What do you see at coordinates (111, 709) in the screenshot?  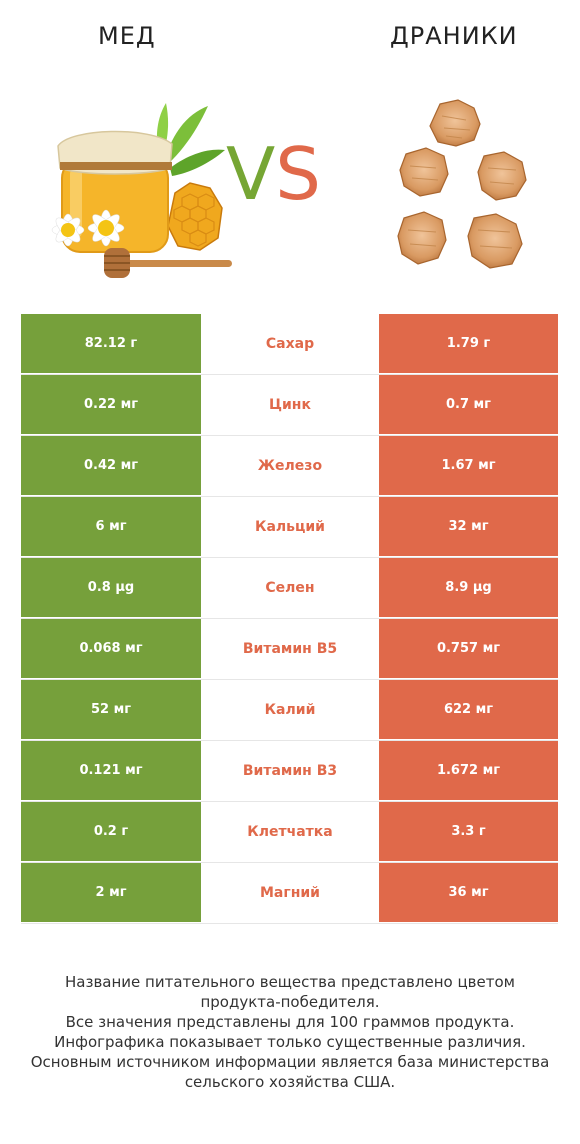 I see `left-value: 52 мг` at bounding box center [111, 709].